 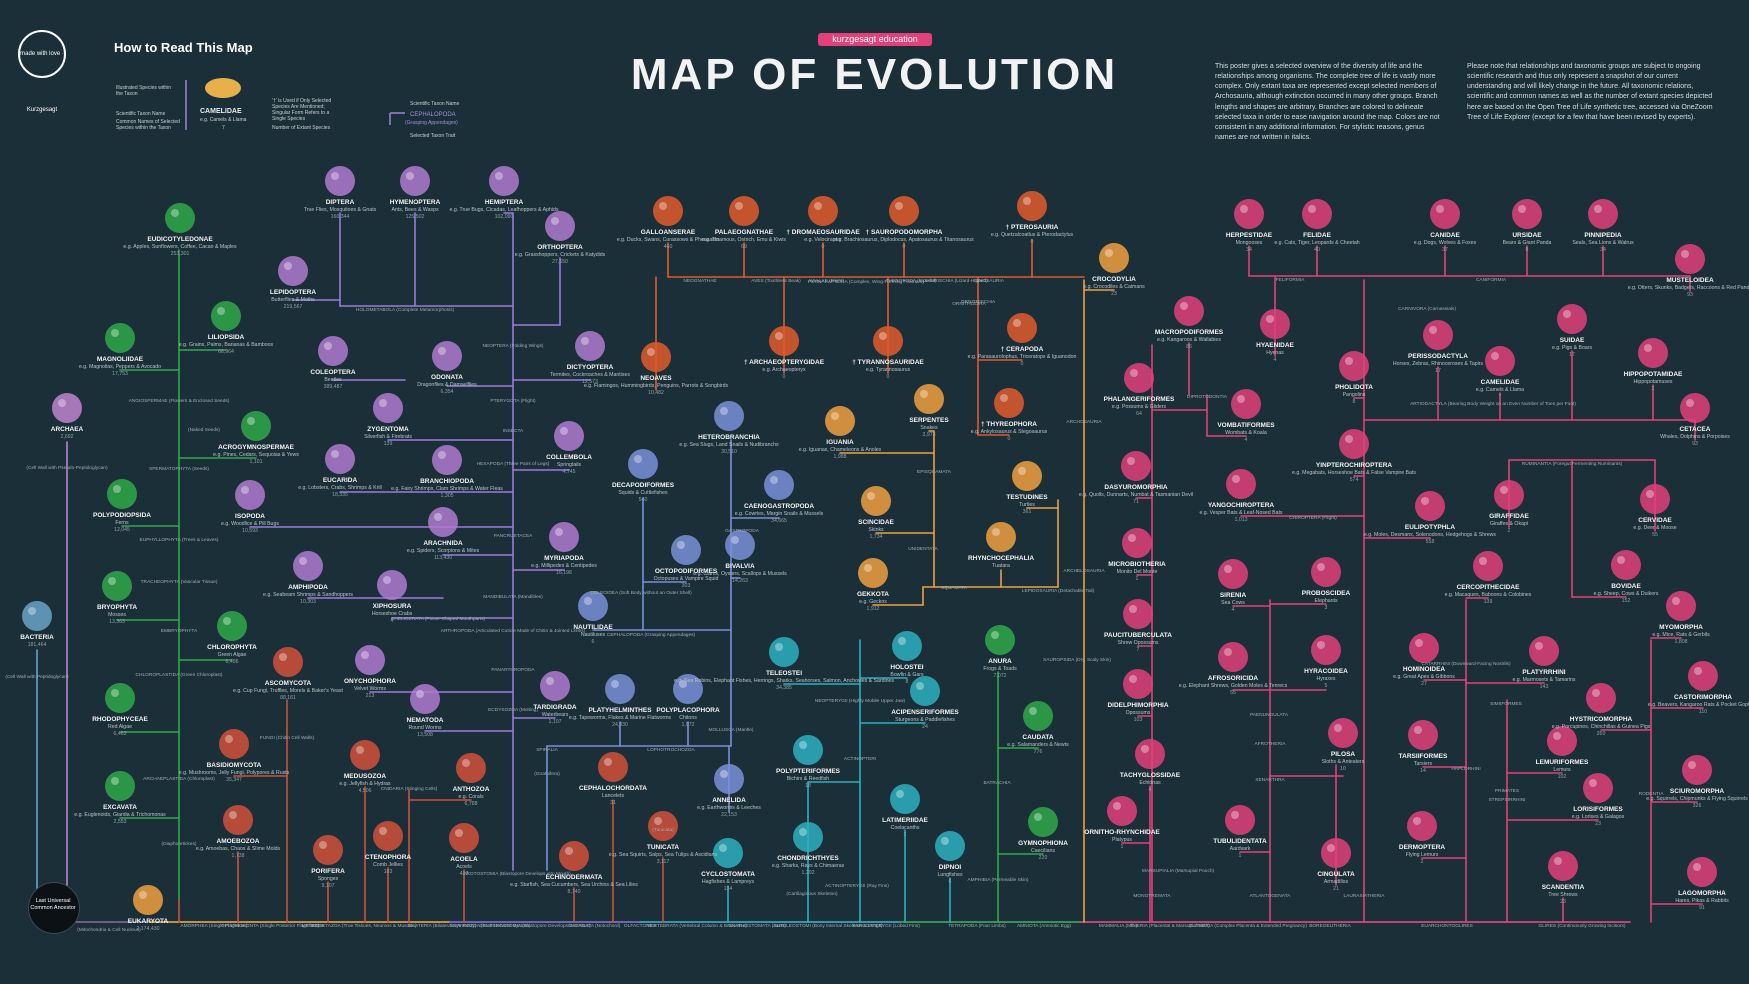 I want to click on taxon-name: SCINCIDAE, so click(x=876, y=522).